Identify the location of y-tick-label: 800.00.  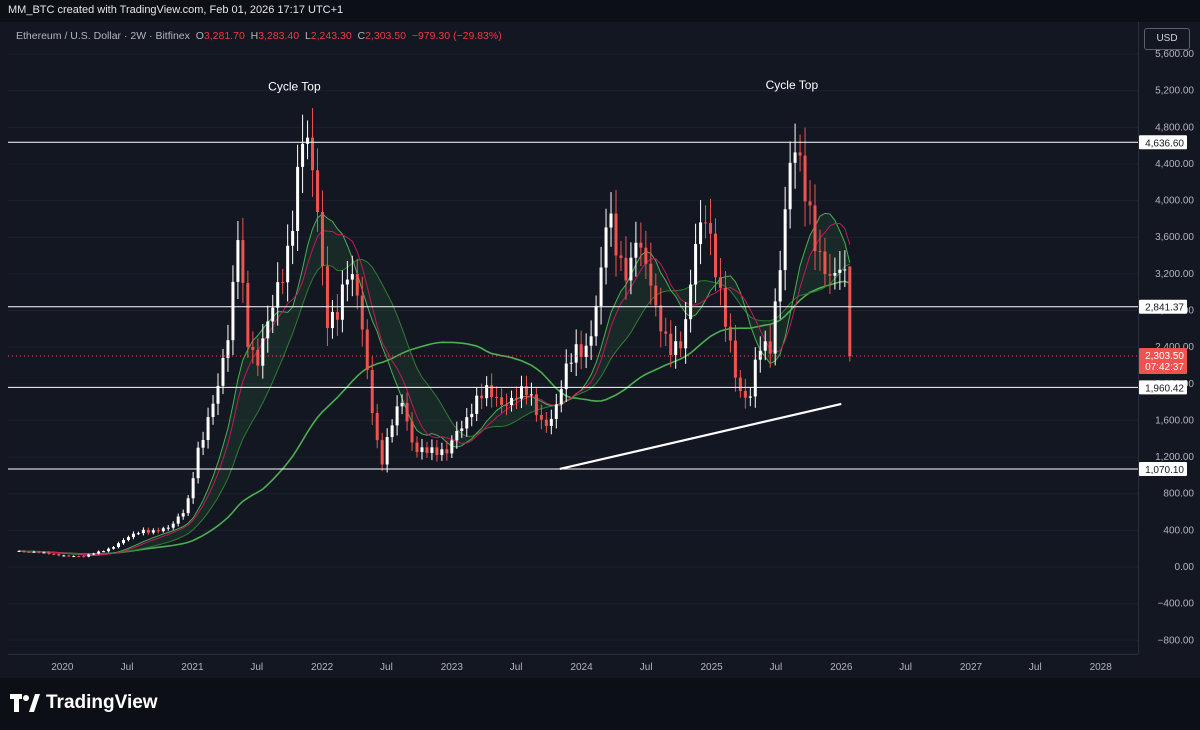
(1178, 494).